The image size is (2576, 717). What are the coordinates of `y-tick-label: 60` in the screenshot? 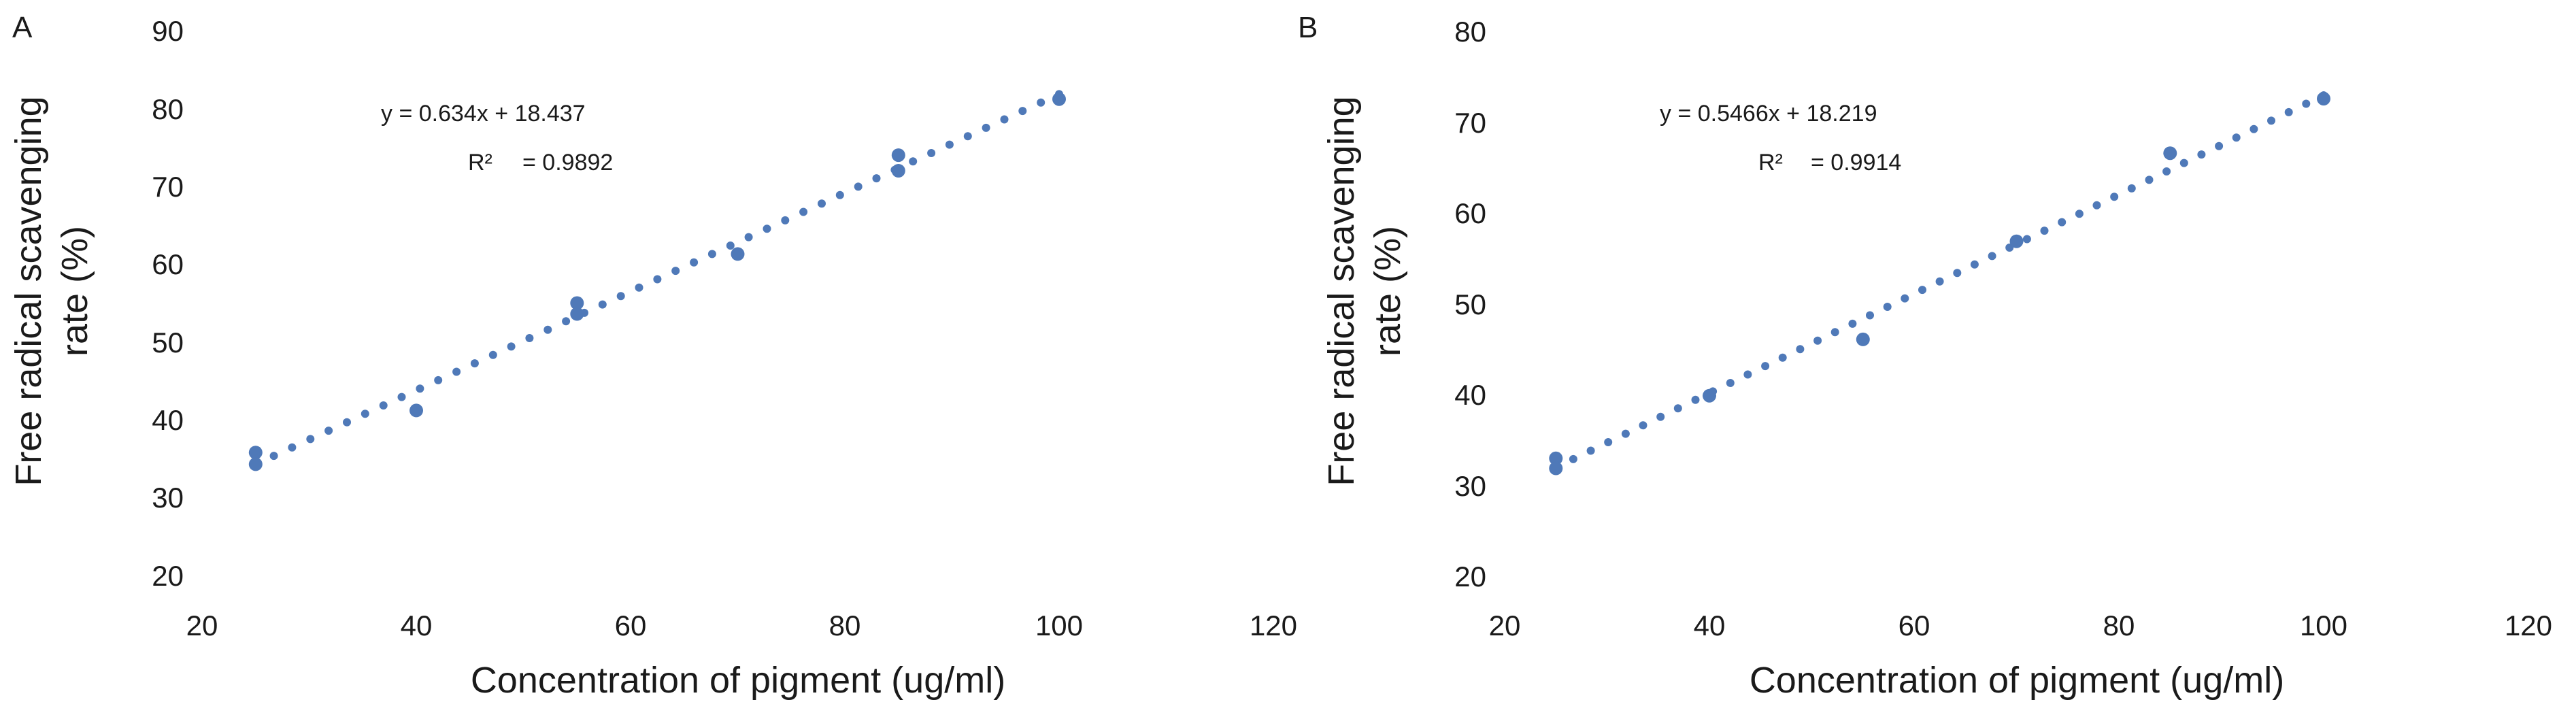 It's located at (168, 264).